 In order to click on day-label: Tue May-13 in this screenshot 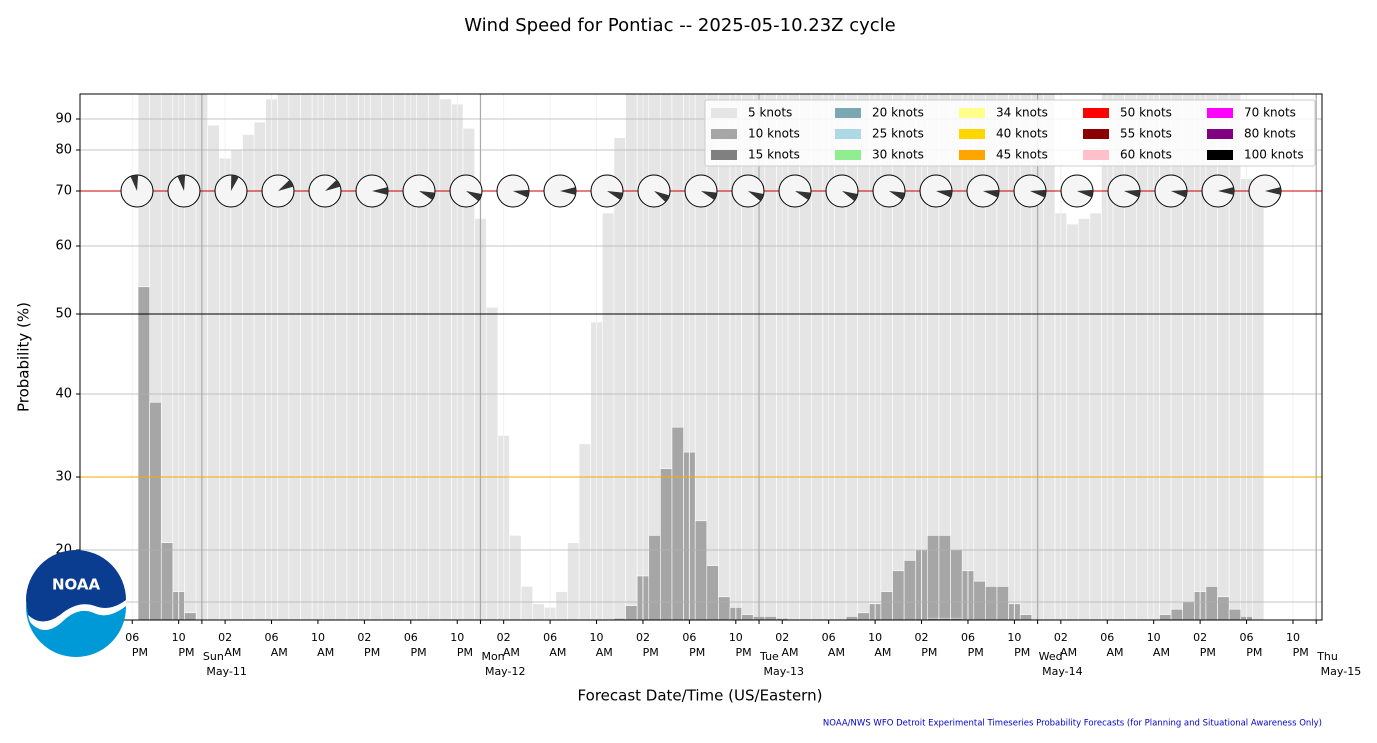, I will do `click(781, 664)`.